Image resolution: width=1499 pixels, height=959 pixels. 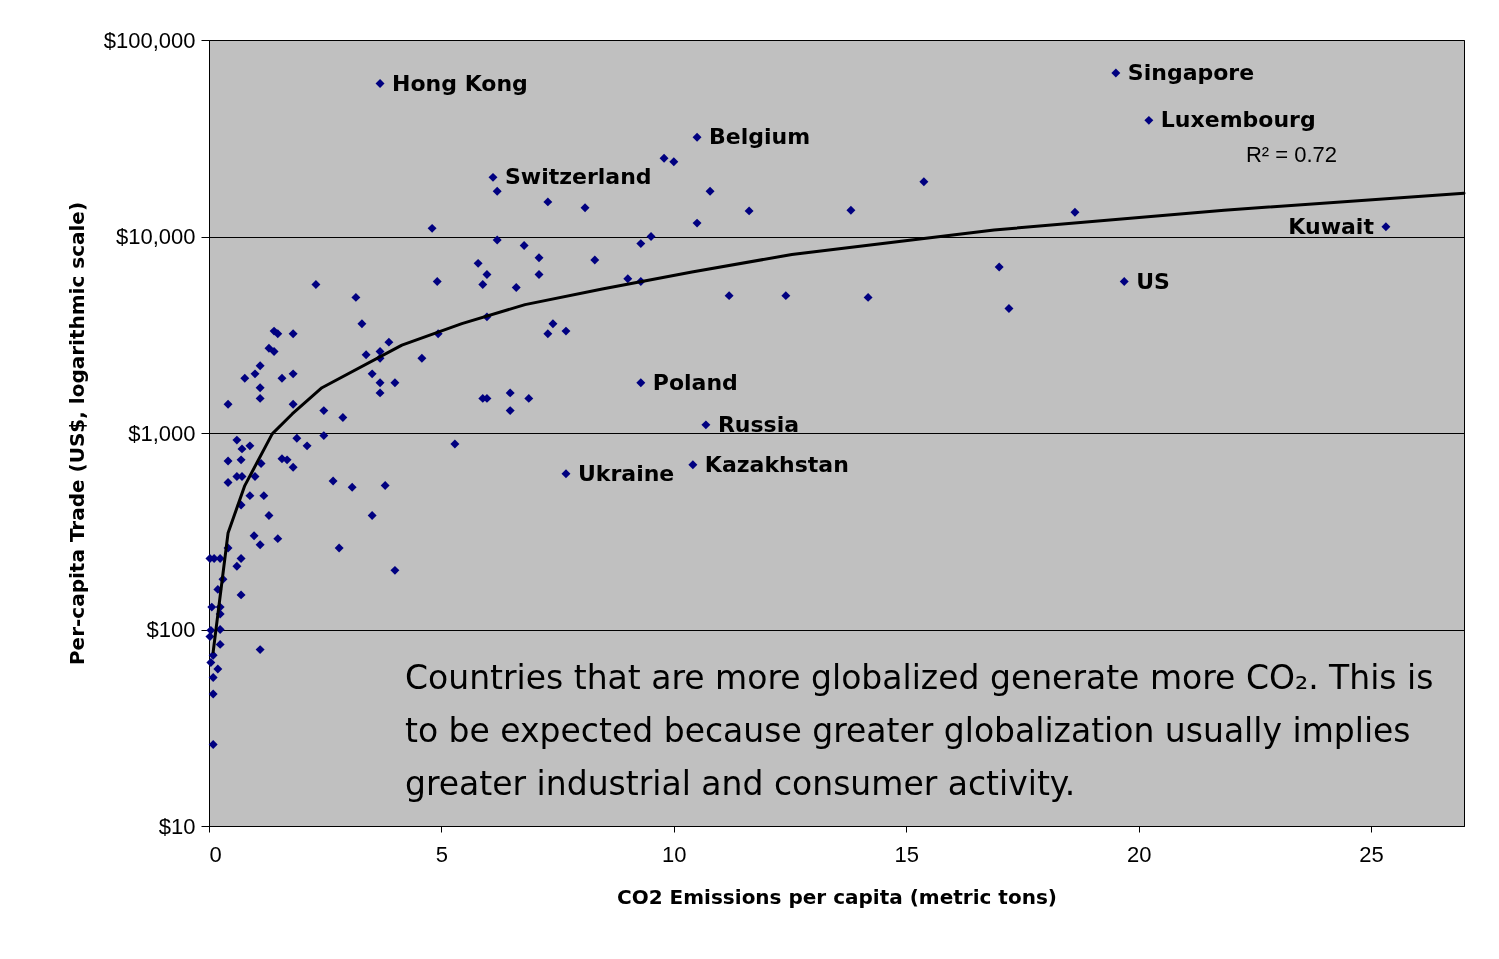 I want to click on x-tick-label: 0, so click(x=215, y=854).